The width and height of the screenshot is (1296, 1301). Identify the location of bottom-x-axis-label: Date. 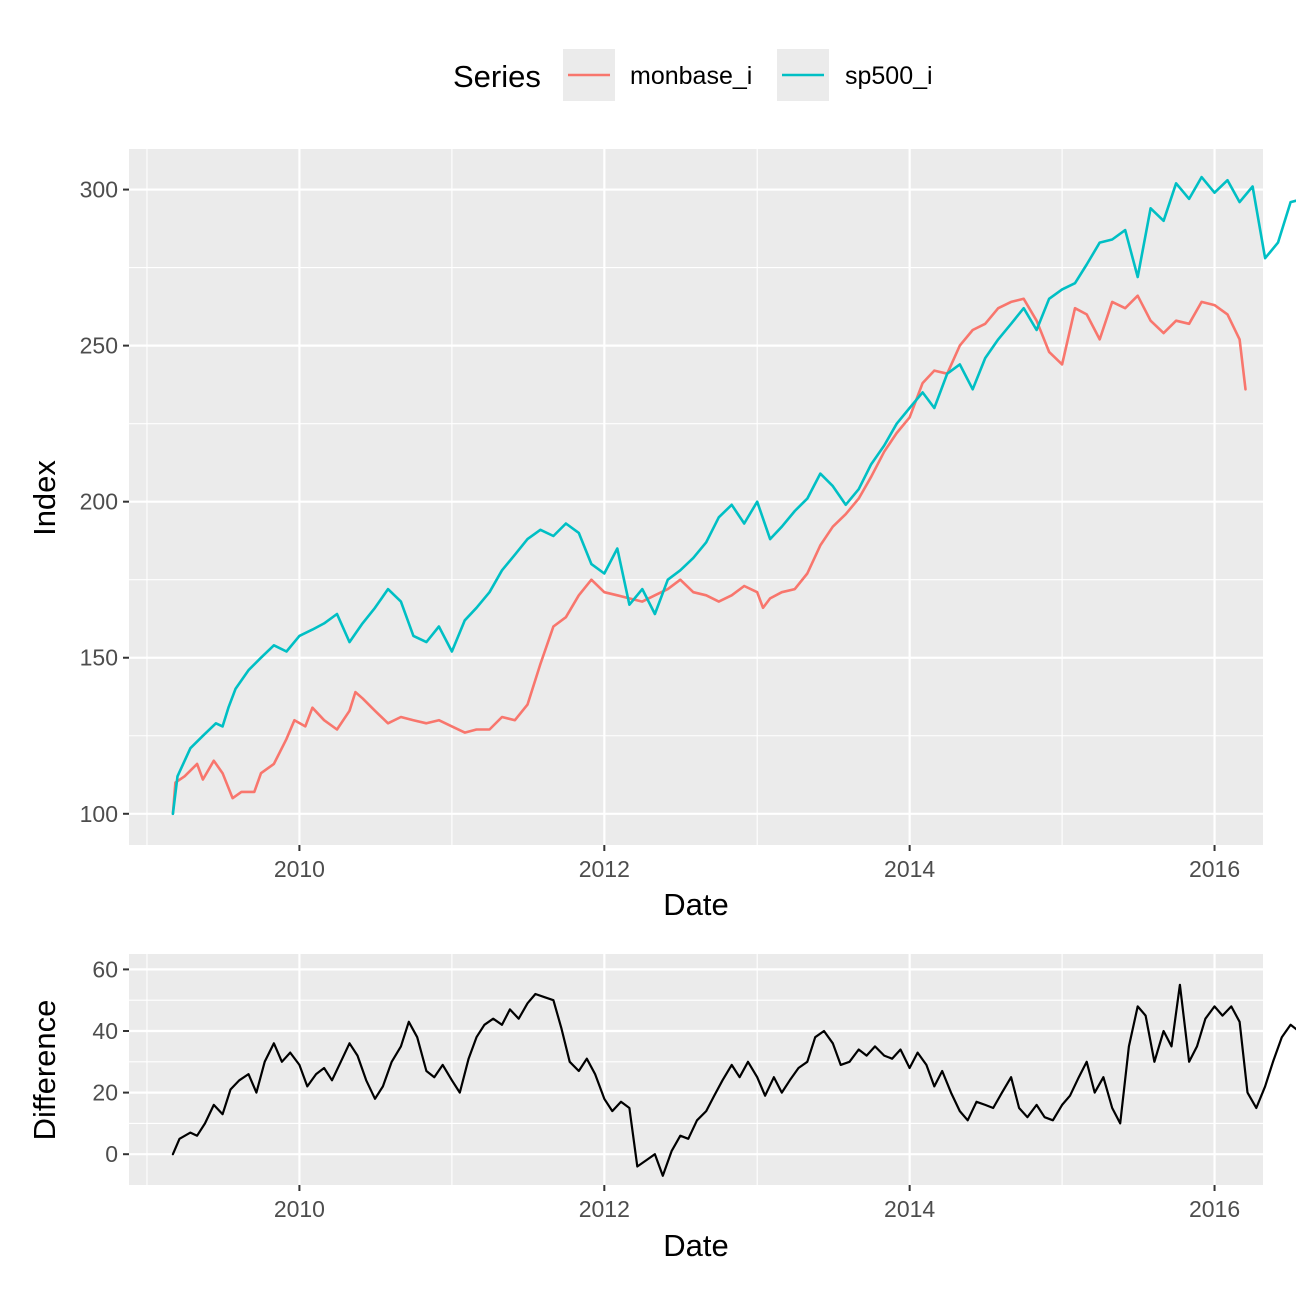
(695, 1245).